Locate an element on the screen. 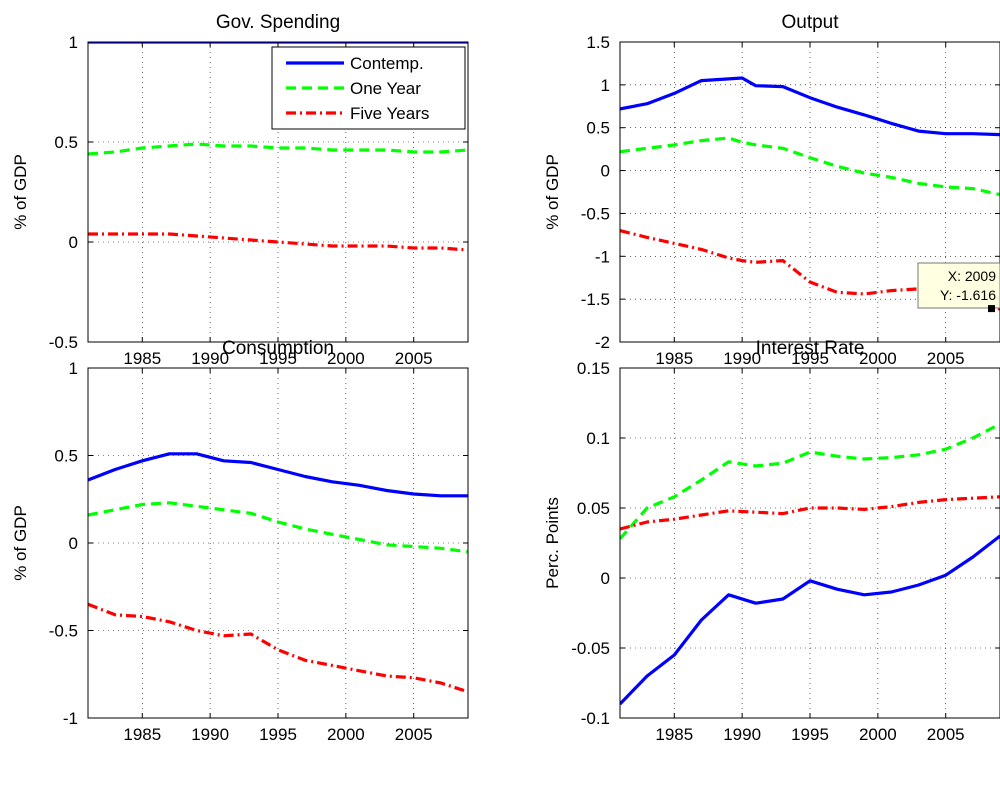 This screenshot has width=1000, height=803. legend-label: Five Years is located at coordinates (389, 113).